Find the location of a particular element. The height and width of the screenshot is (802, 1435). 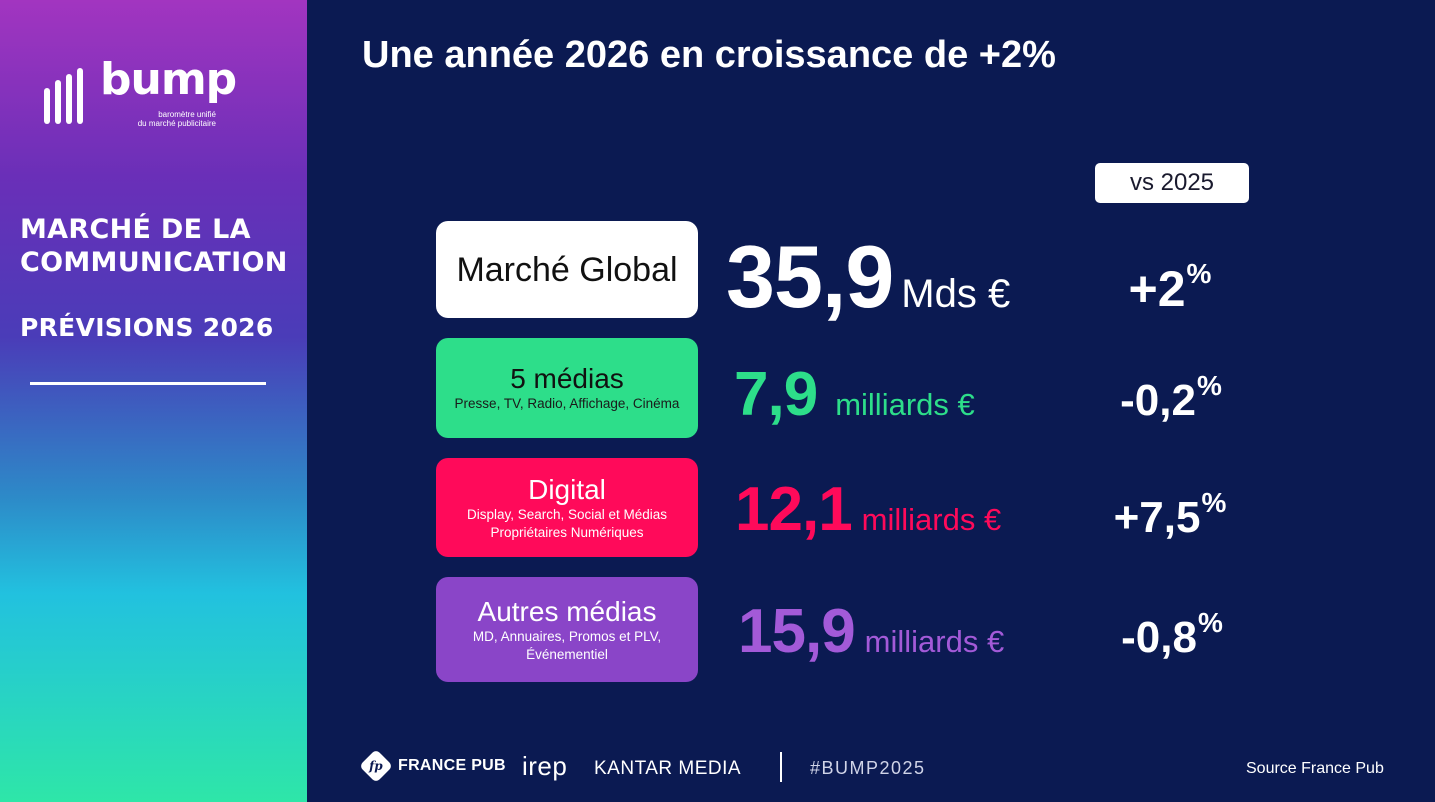

value-global: 35,9 Mds € is located at coordinates (868, 277).